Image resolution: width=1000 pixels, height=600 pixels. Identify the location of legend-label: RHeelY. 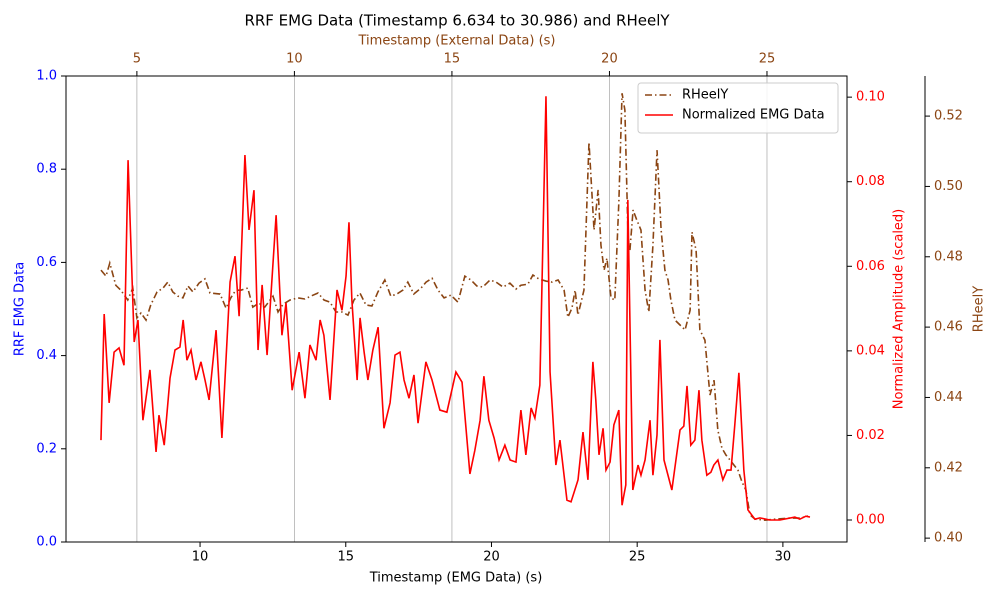
(705, 95).